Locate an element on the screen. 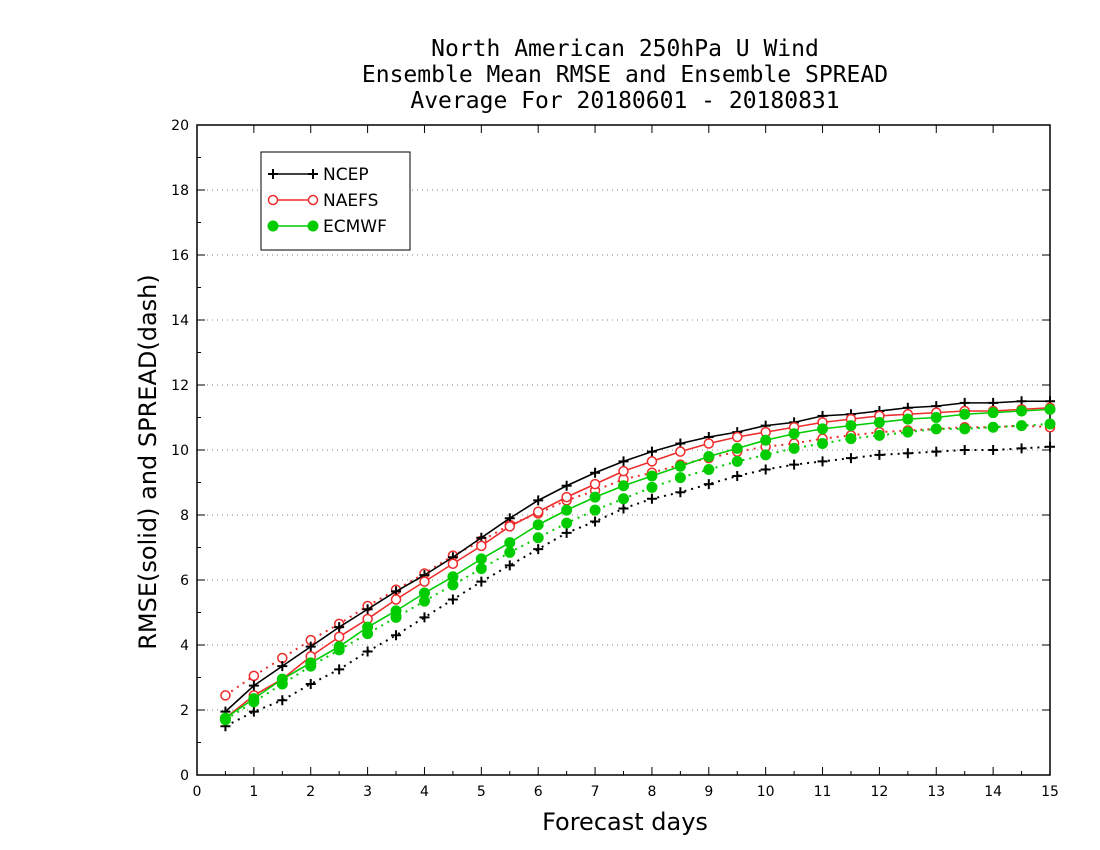  legend-box is located at coordinates (335, 201).